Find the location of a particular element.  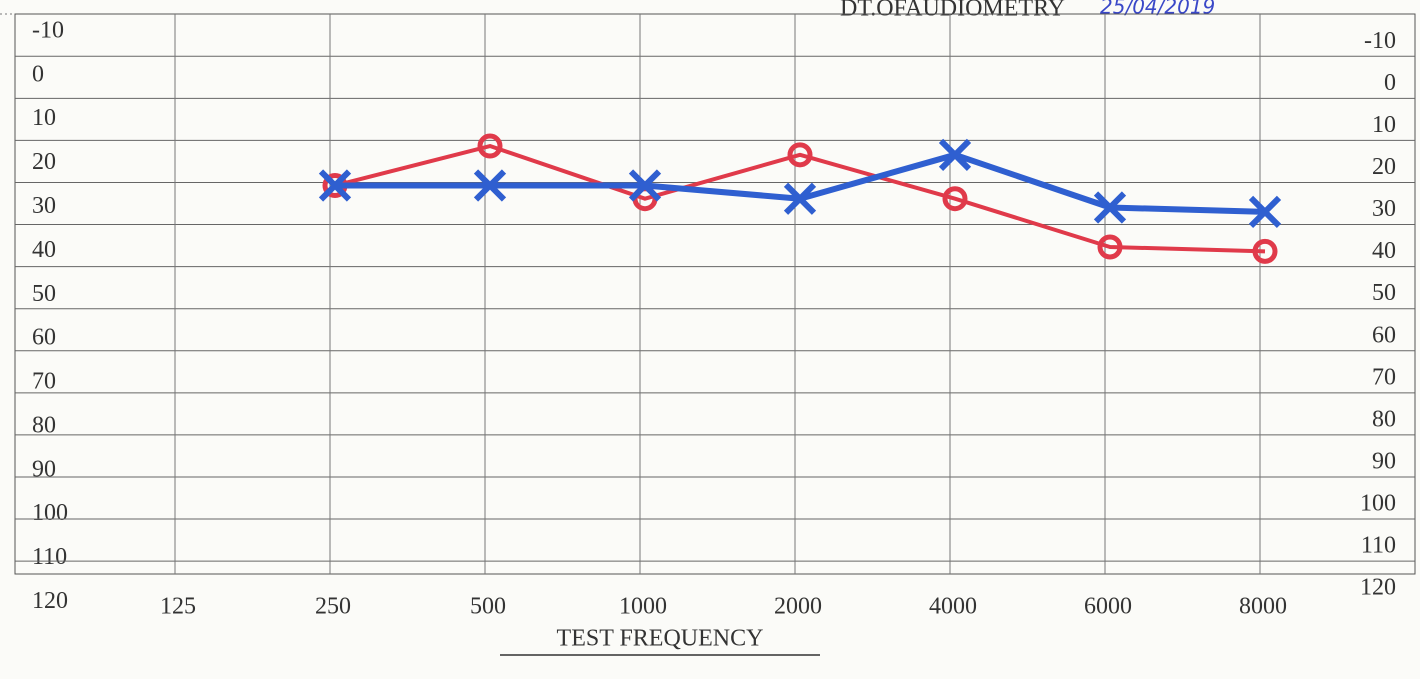

y2-tick-label: 10 is located at coordinates (1384, 125).